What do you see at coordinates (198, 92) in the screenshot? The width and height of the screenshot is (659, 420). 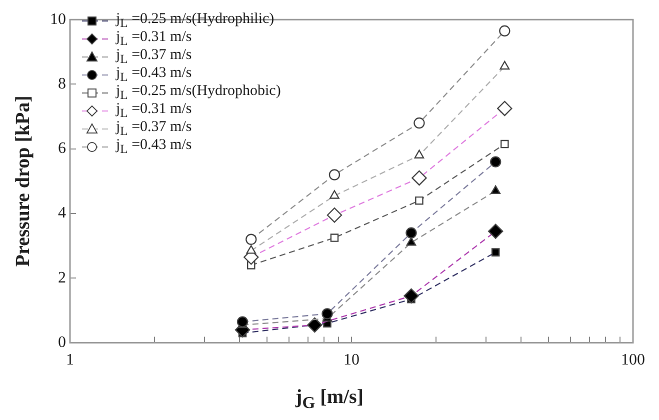 I see `legend-label: j$_{L}$ =0.25 m/s(Hydrophobic)` at bounding box center [198, 92].